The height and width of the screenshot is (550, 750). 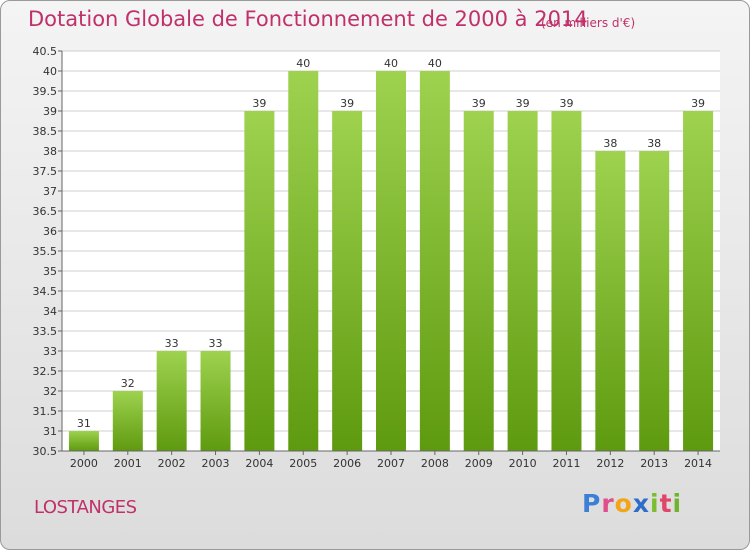 I want to click on bar-2008, so click(x=434, y=261).